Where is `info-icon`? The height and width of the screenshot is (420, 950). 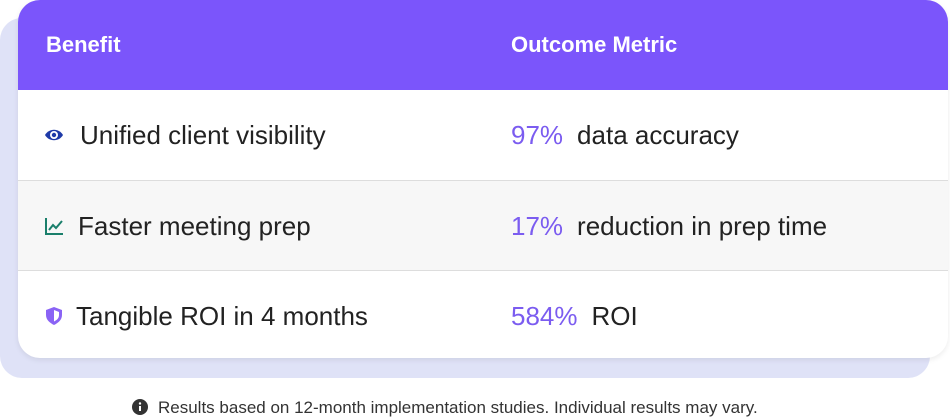
info-icon is located at coordinates (140, 407).